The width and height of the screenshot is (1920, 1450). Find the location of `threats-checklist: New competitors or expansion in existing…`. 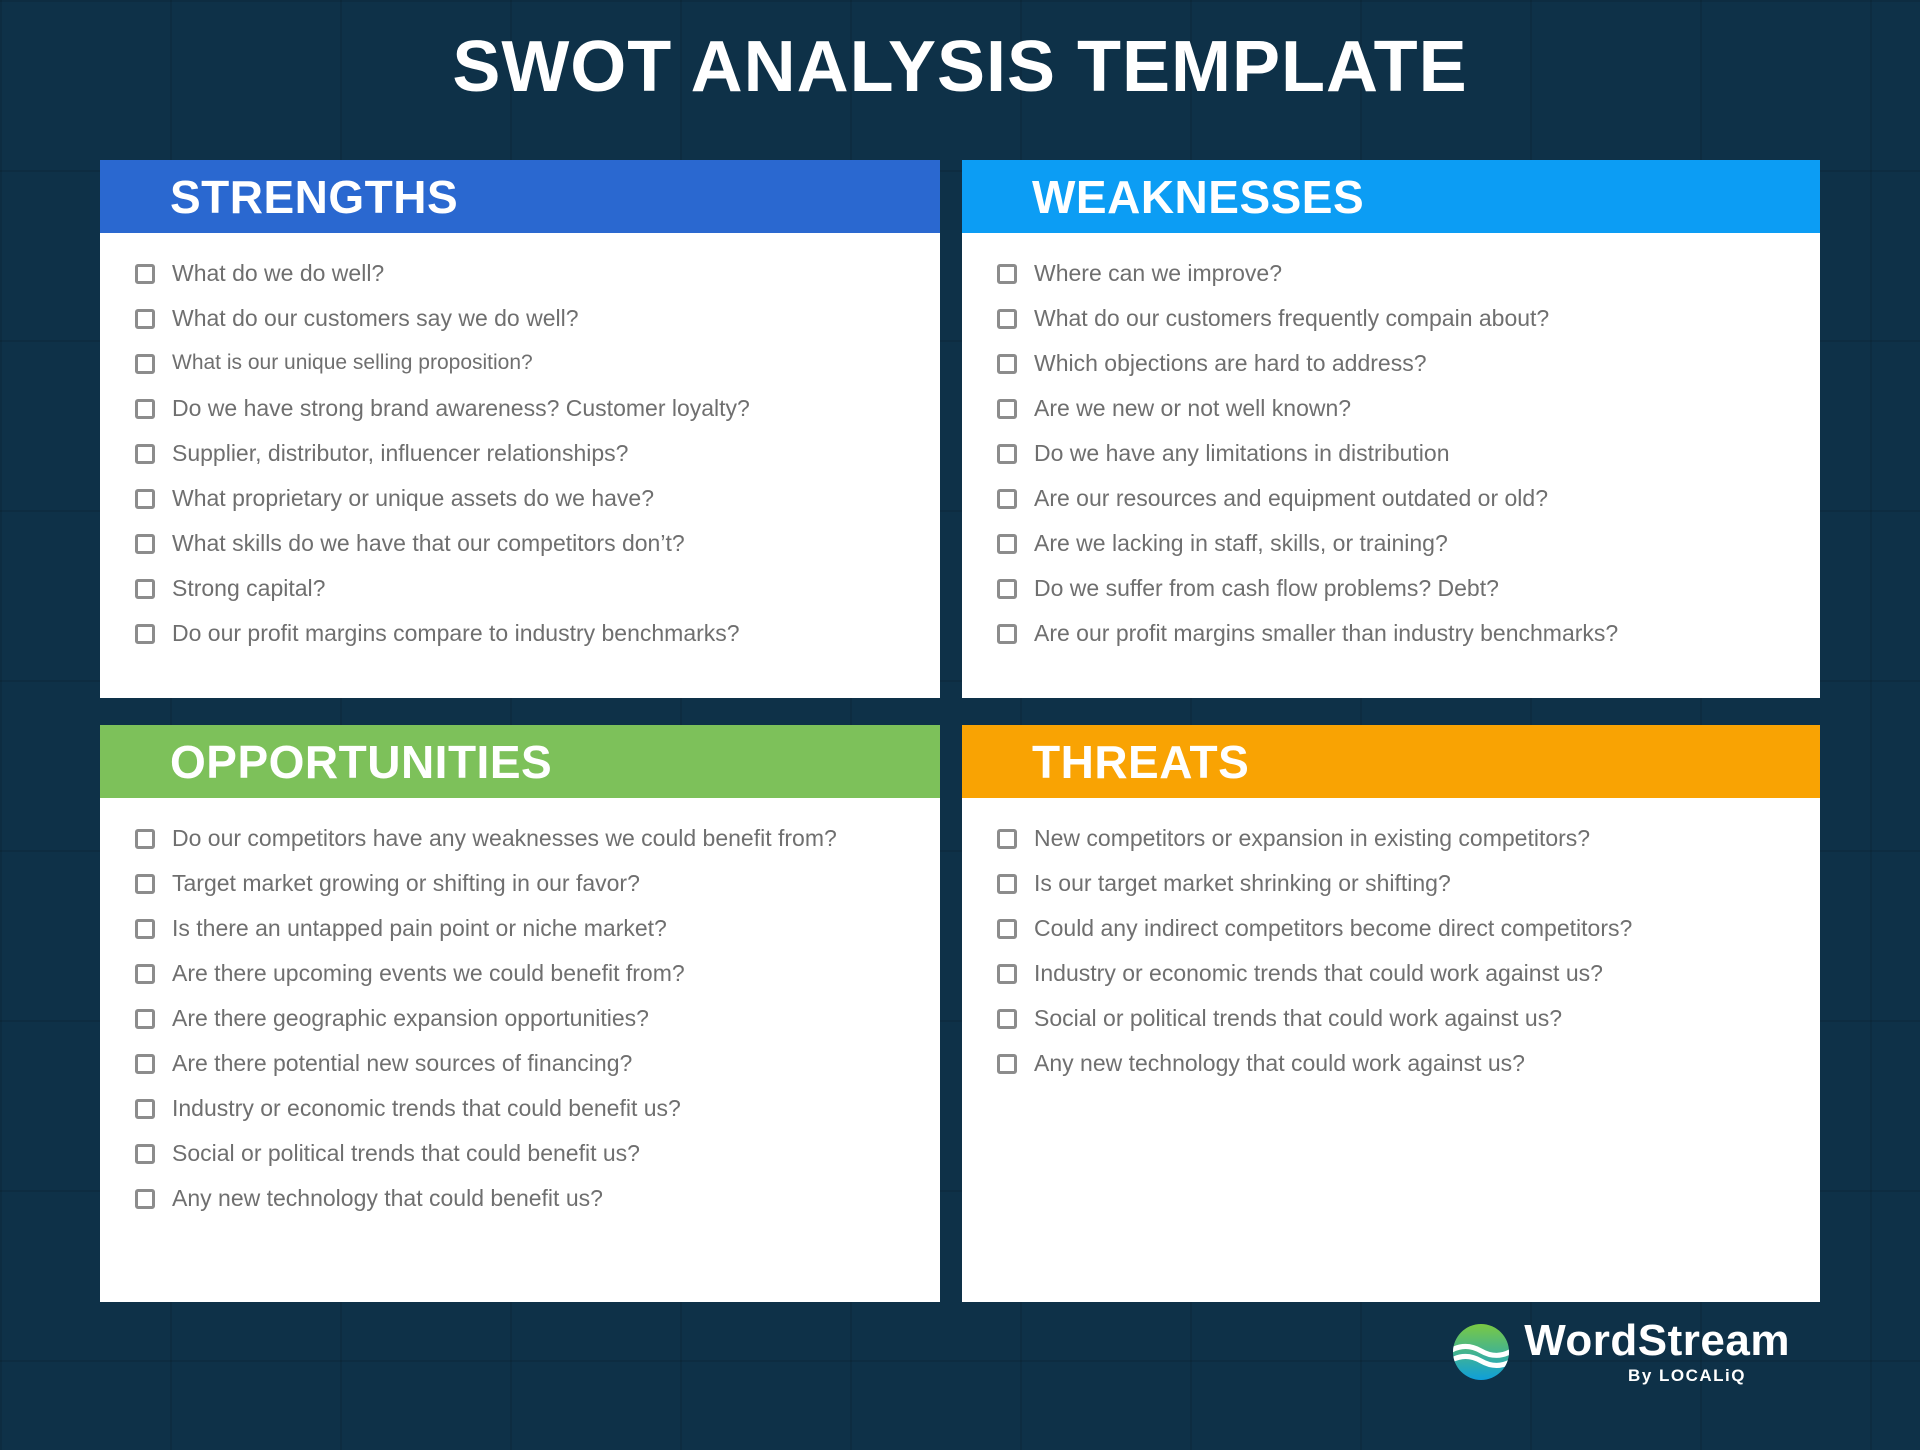

threats-checklist: New competitors or expansion in existing… is located at coordinates (1391, 942).